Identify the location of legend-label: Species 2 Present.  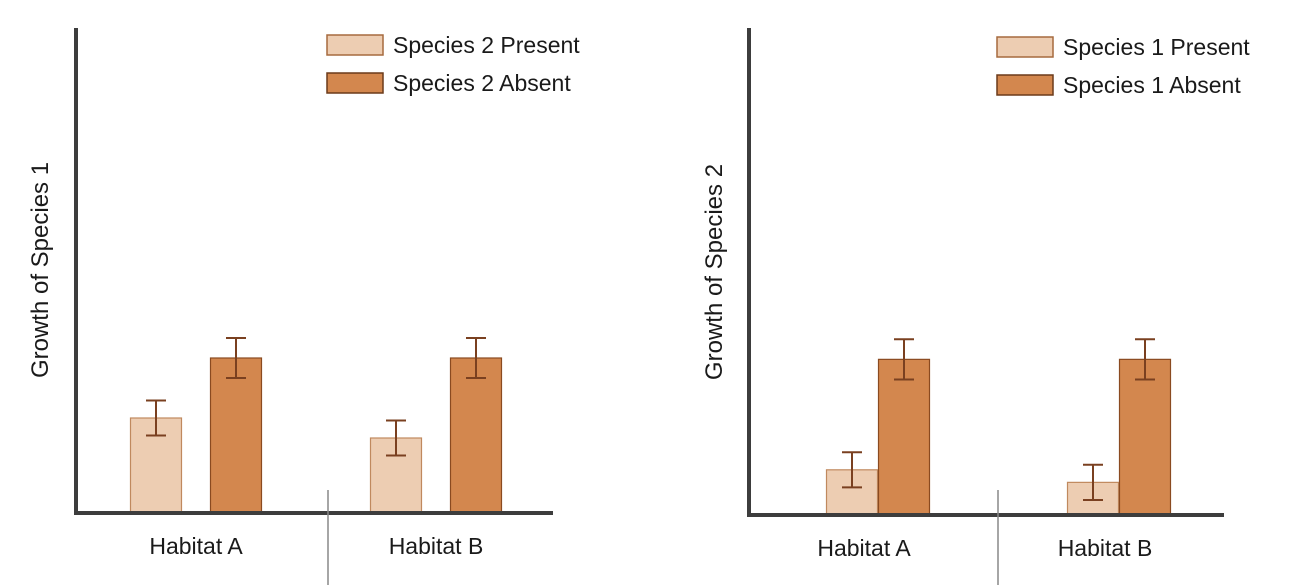
(486, 45).